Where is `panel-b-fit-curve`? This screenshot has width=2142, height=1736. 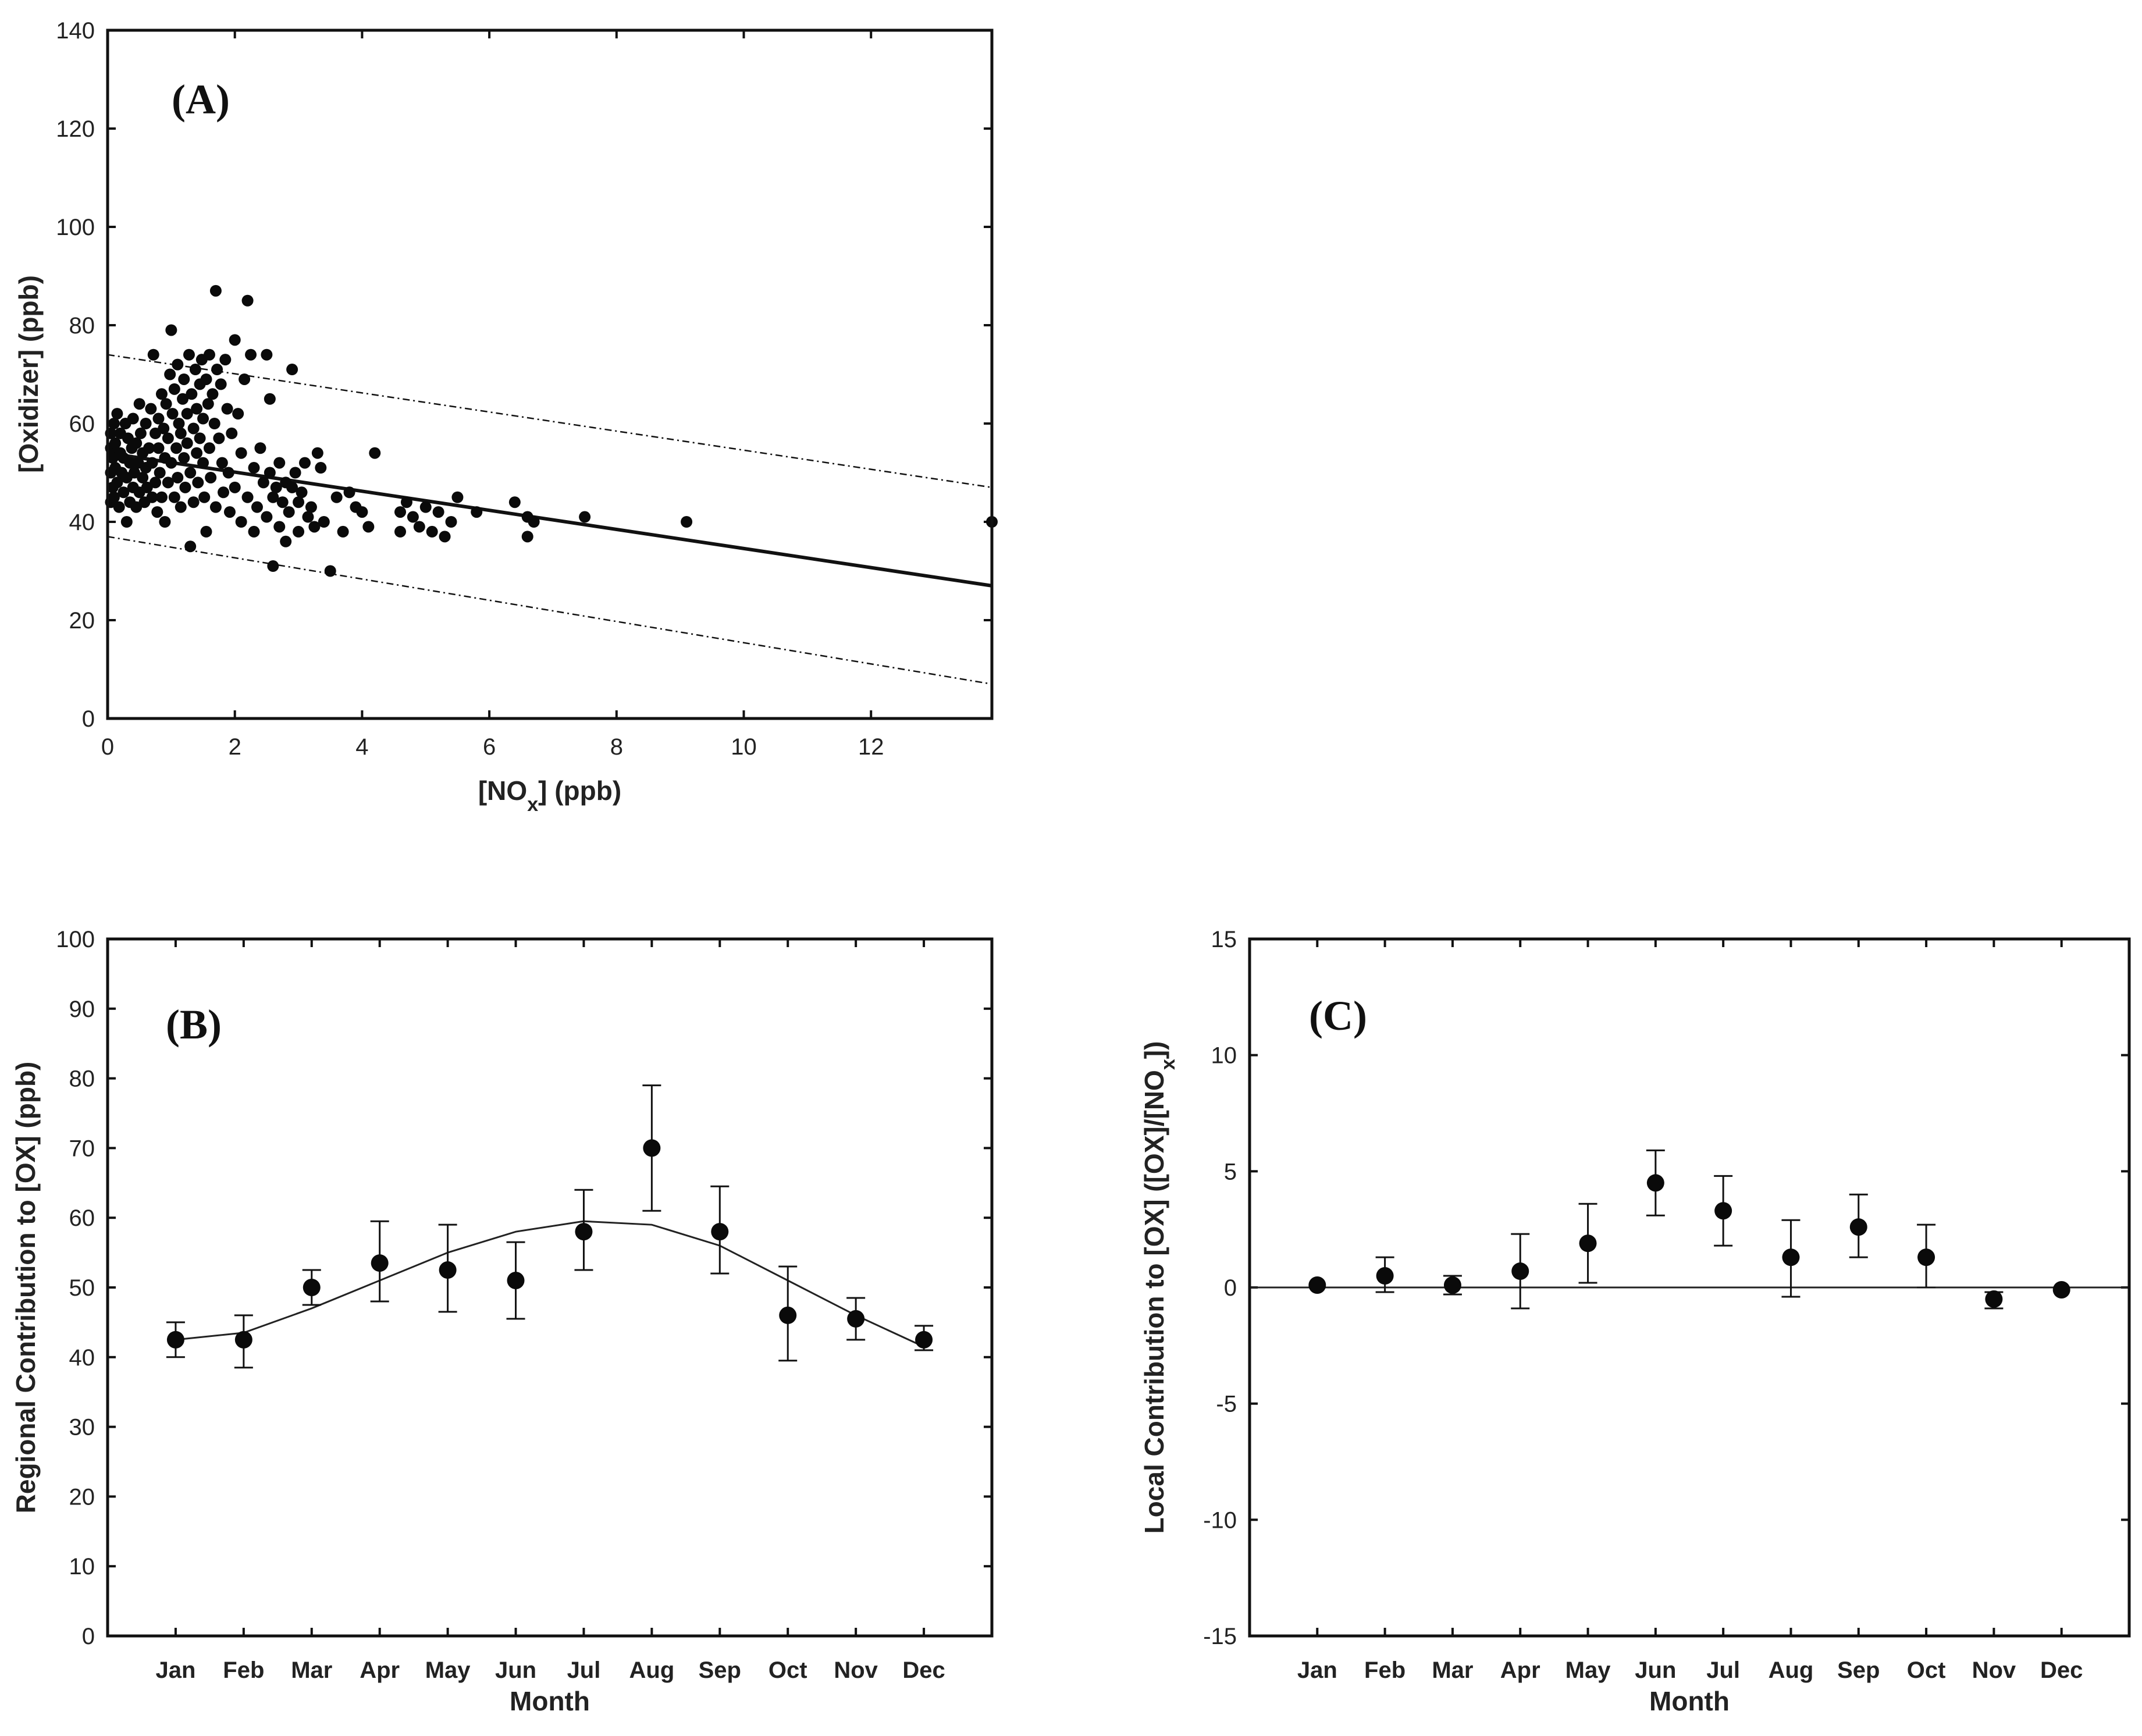
panel-b-fit-curve is located at coordinates (549, 1284).